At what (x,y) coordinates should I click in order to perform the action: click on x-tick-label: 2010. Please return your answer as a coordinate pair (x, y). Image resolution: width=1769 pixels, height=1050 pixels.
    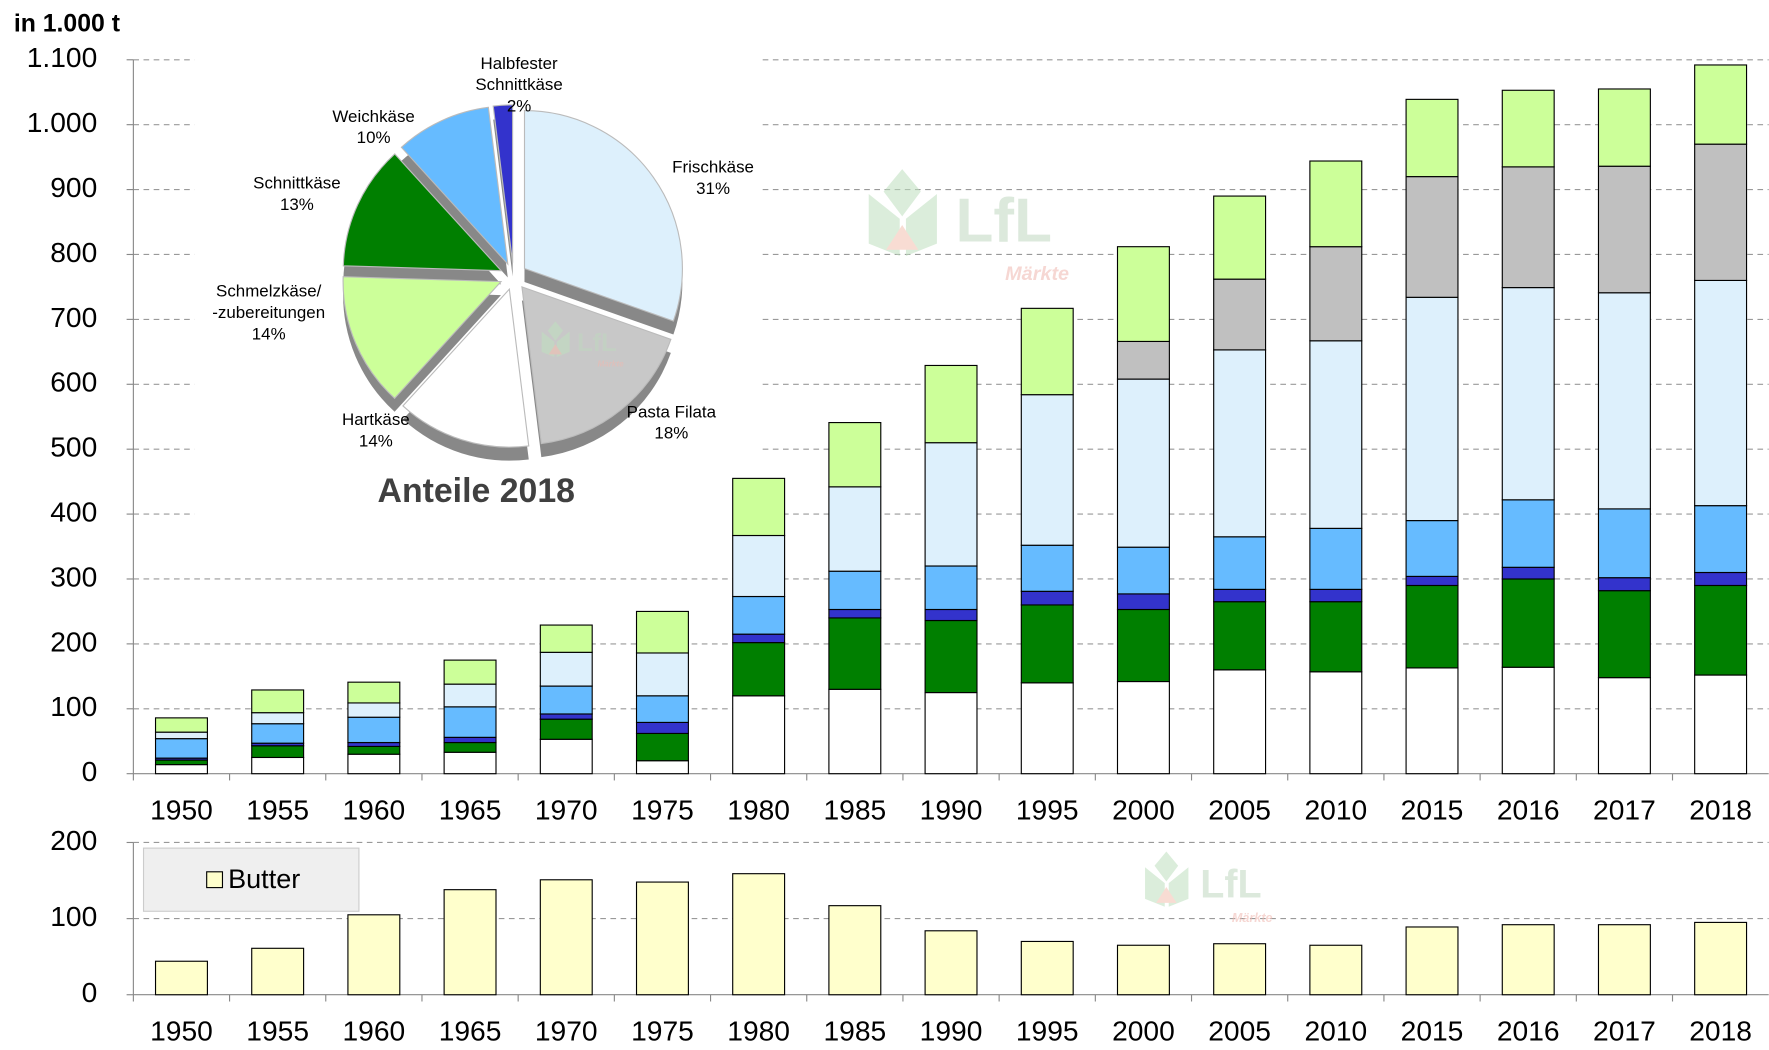
    Looking at the image, I should click on (1335, 1031).